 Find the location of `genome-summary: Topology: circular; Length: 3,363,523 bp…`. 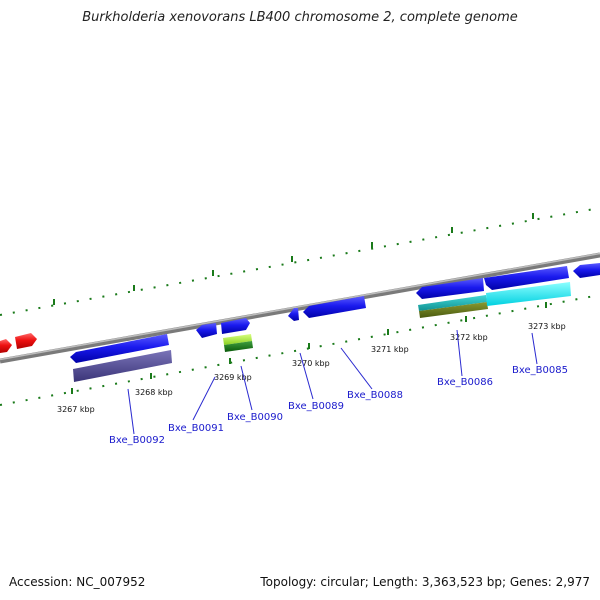

genome-summary: Topology: circular; Length: 3,363,523 bp… is located at coordinates (425, 582).